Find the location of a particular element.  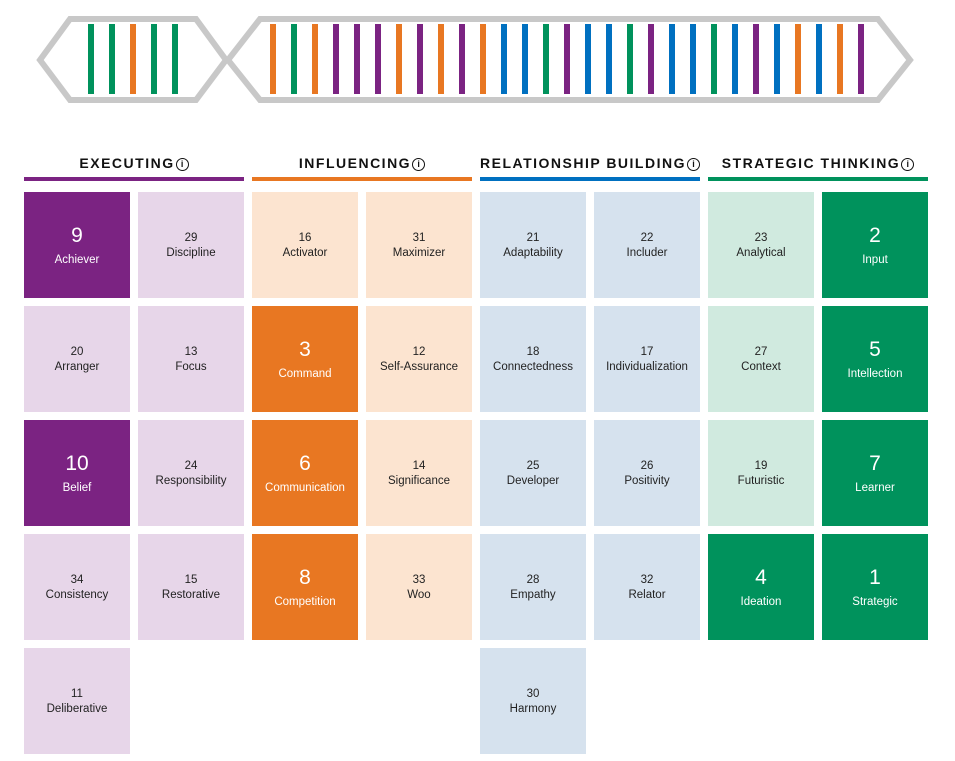

strength-name: Communication is located at coordinates (305, 488).